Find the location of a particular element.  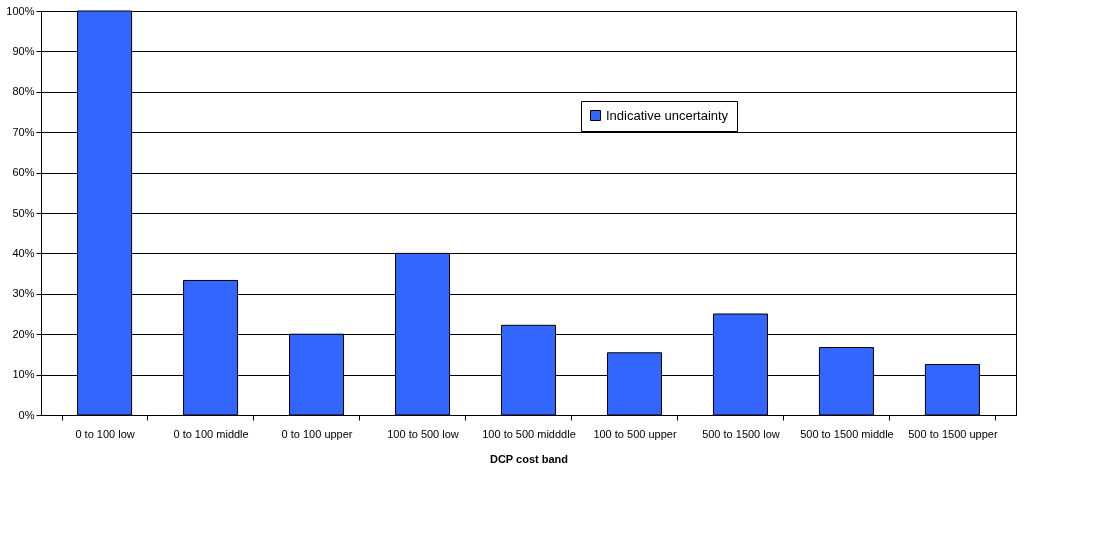

x-tick-label: 500 to 1500 middle is located at coordinates (847, 433).